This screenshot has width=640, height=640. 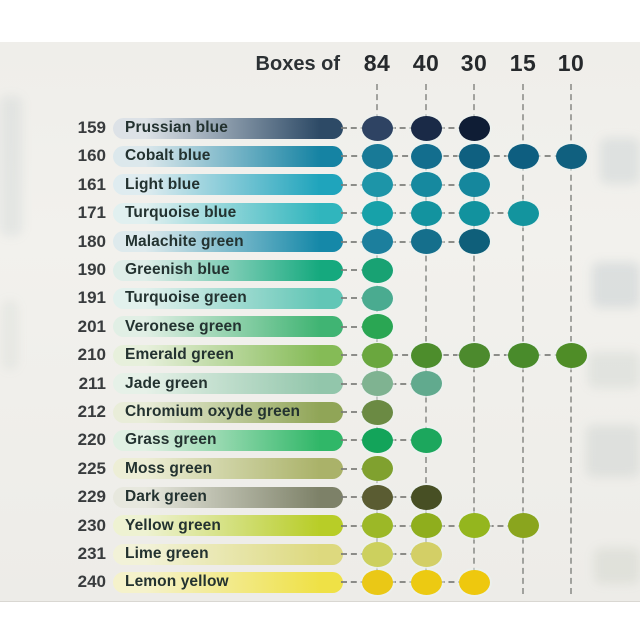 I want to click on box-size-column-header: 84, so click(x=377, y=63).